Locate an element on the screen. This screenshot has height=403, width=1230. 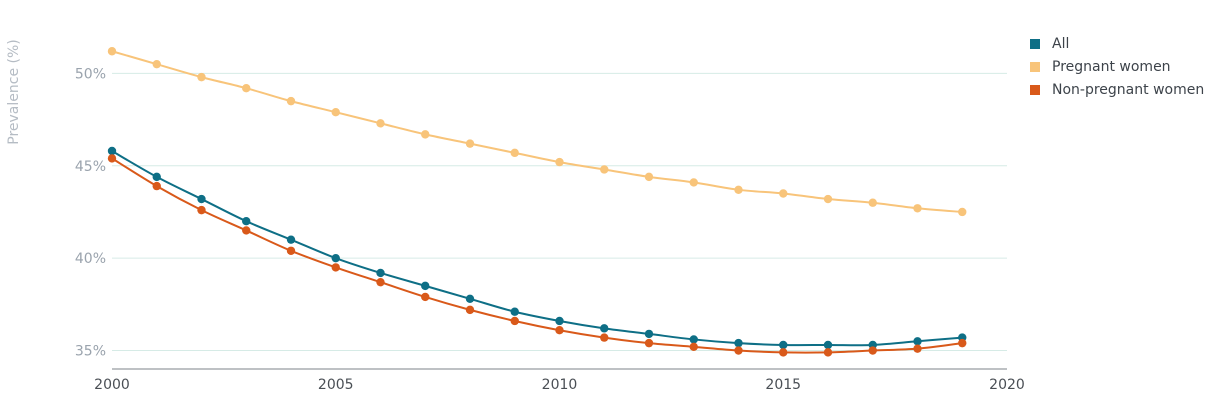
y-tick-label: 50% is located at coordinates (90, 74).